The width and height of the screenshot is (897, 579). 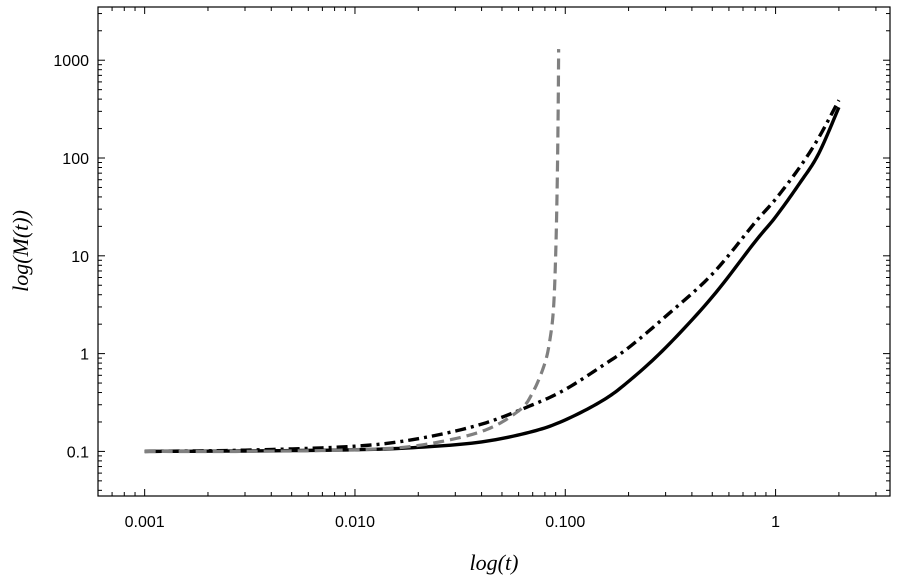 What do you see at coordinates (775, 522) in the screenshot?
I see `x-tick-label: 1` at bounding box center [775, 522].